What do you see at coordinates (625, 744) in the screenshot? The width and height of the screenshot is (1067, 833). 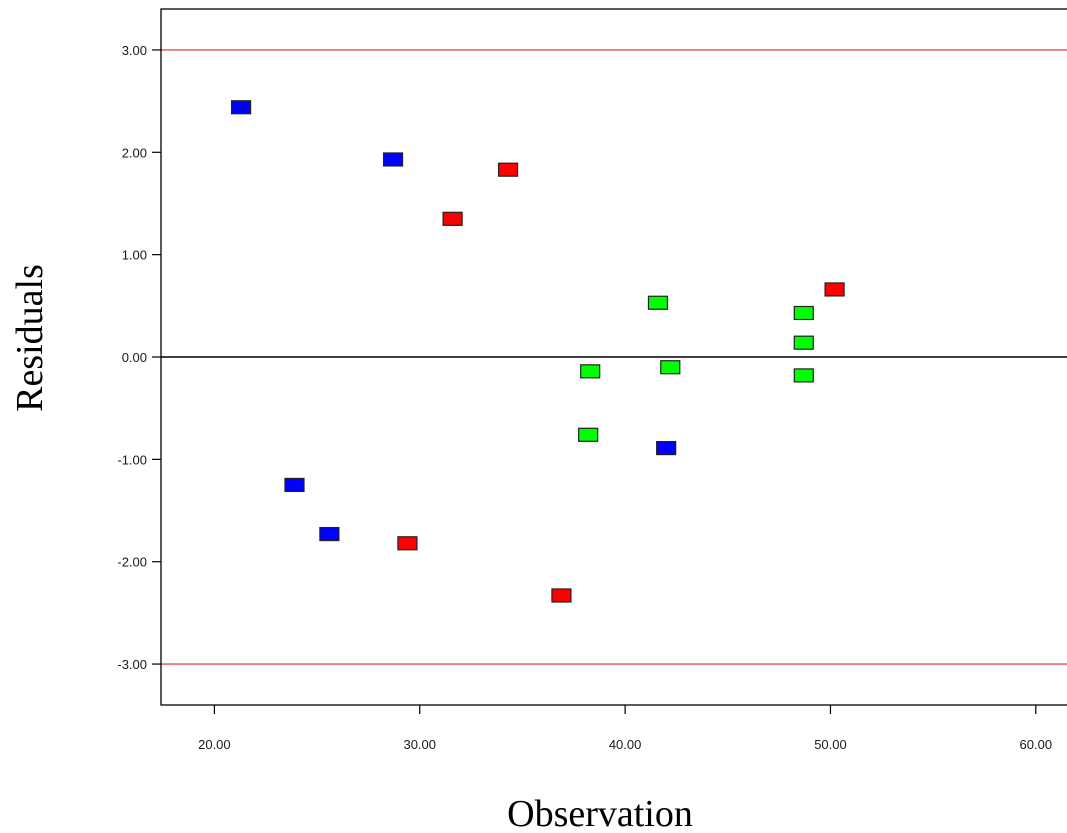 I see `x-tick-label: 40.00` at bounding box center [625, 744].